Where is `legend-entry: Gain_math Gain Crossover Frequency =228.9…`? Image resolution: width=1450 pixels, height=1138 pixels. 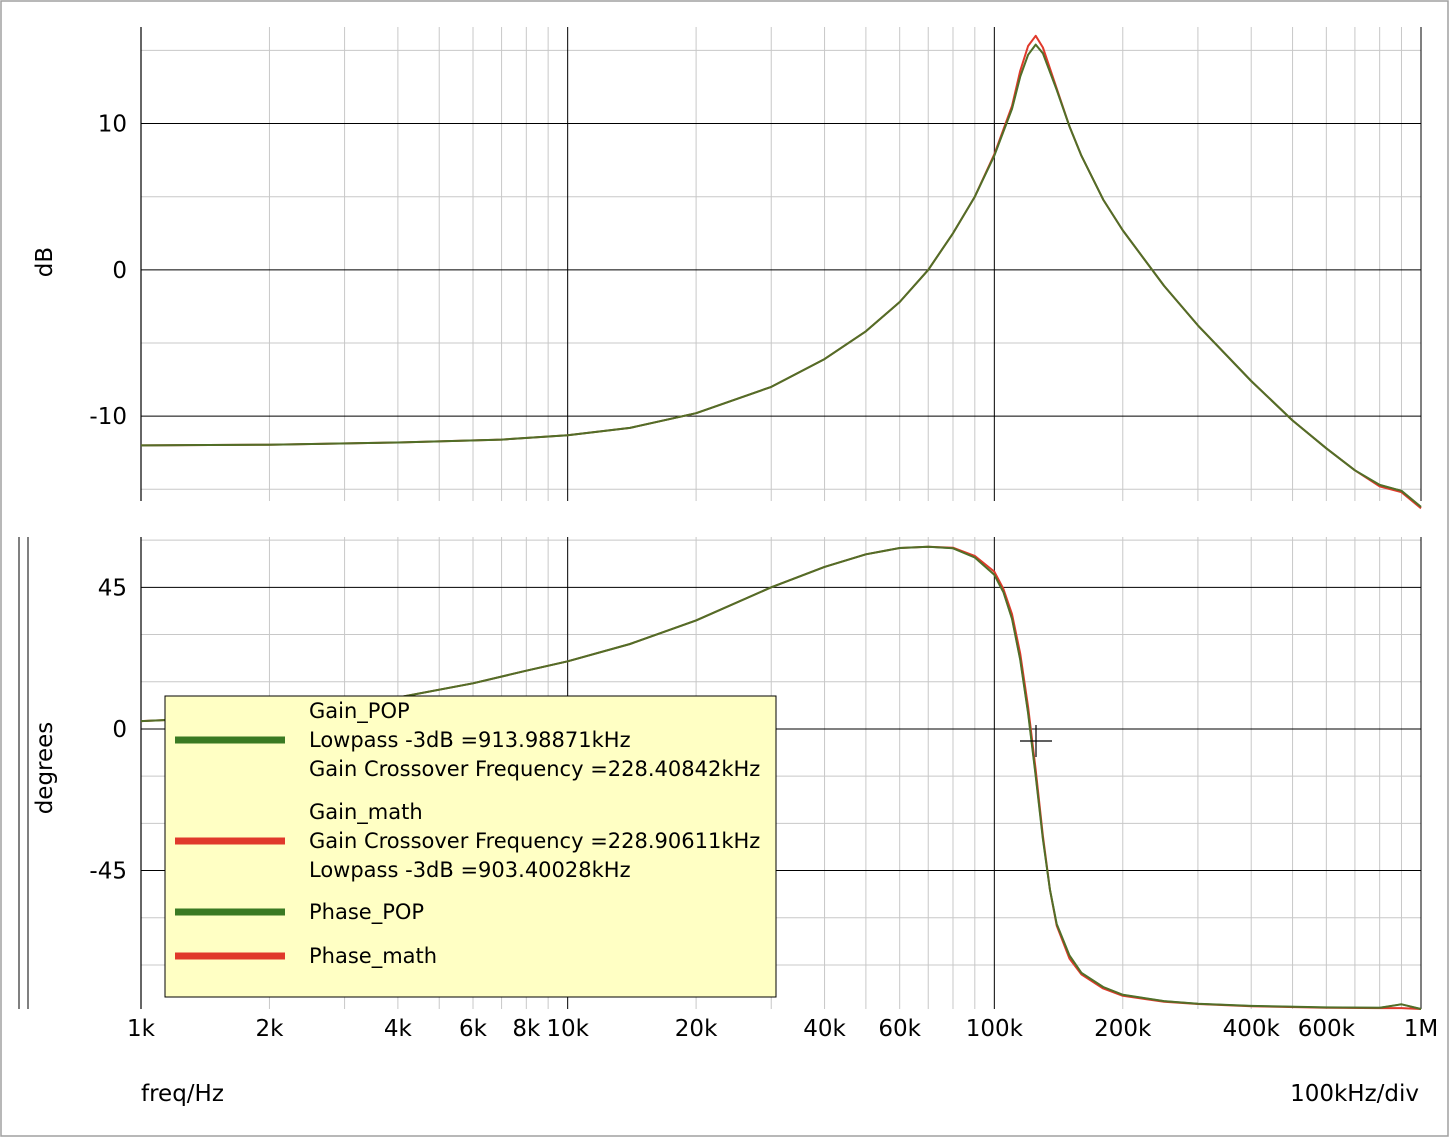
legend-entry: Gain_math Gain Crossover Frequency =228.9… is located at coordinates (467, 841).